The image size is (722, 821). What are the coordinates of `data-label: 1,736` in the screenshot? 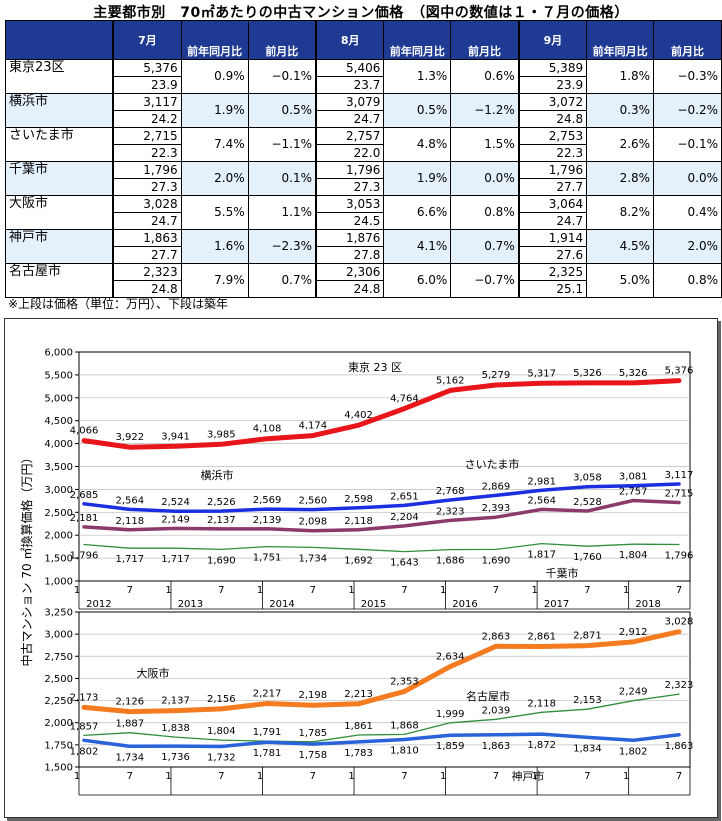 It's located at (175, 757).